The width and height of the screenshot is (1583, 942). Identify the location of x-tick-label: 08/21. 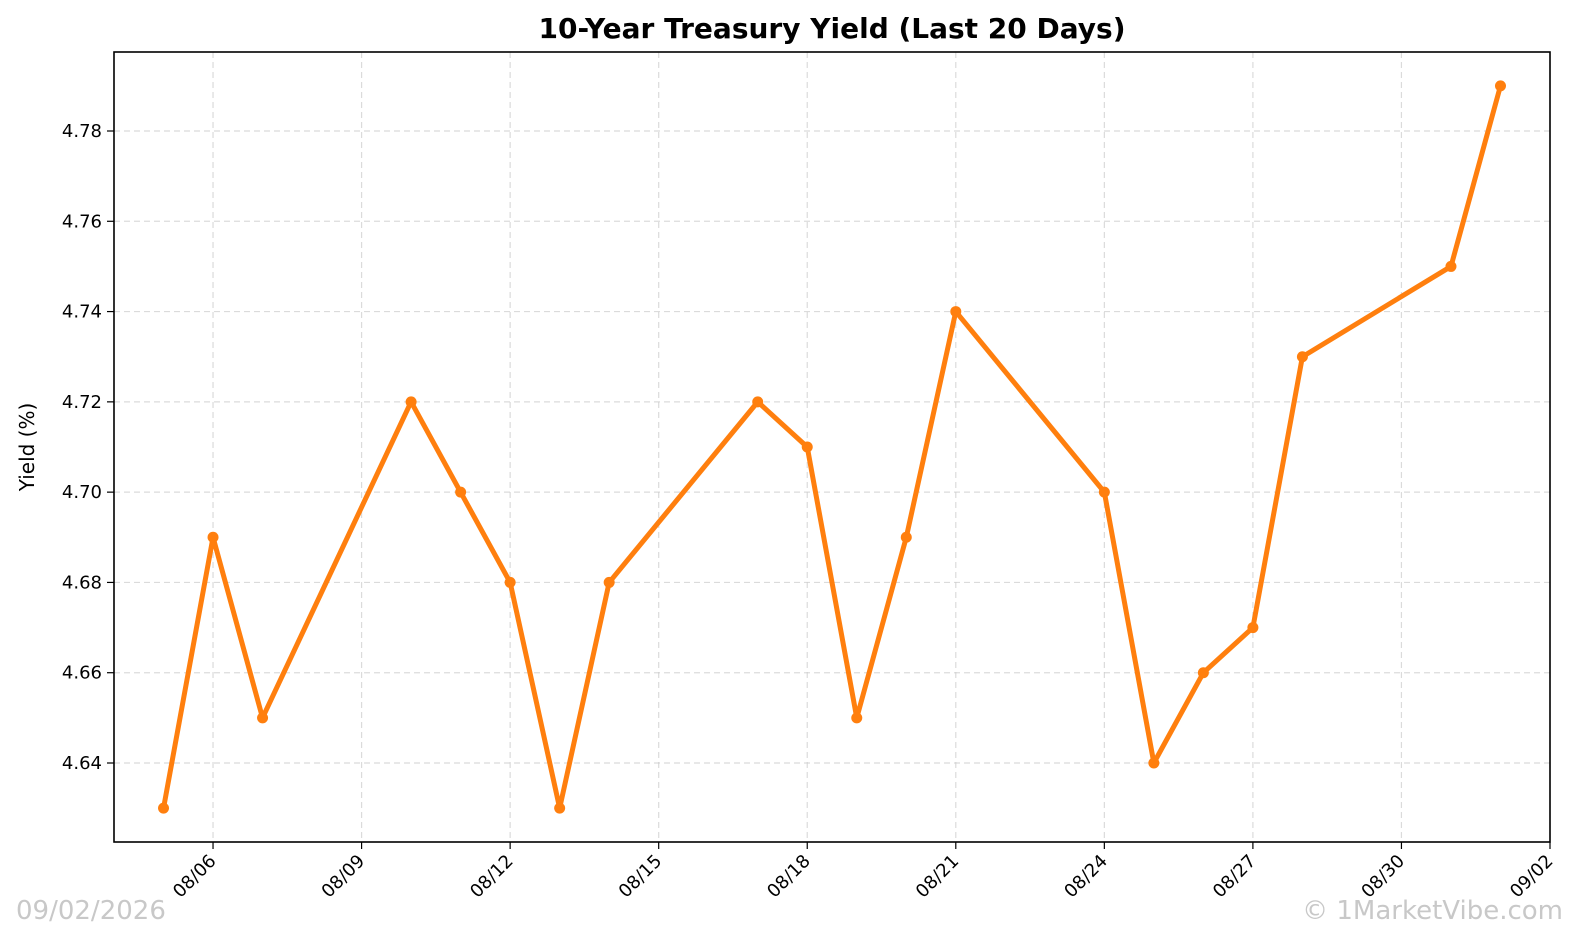
(938, 877).